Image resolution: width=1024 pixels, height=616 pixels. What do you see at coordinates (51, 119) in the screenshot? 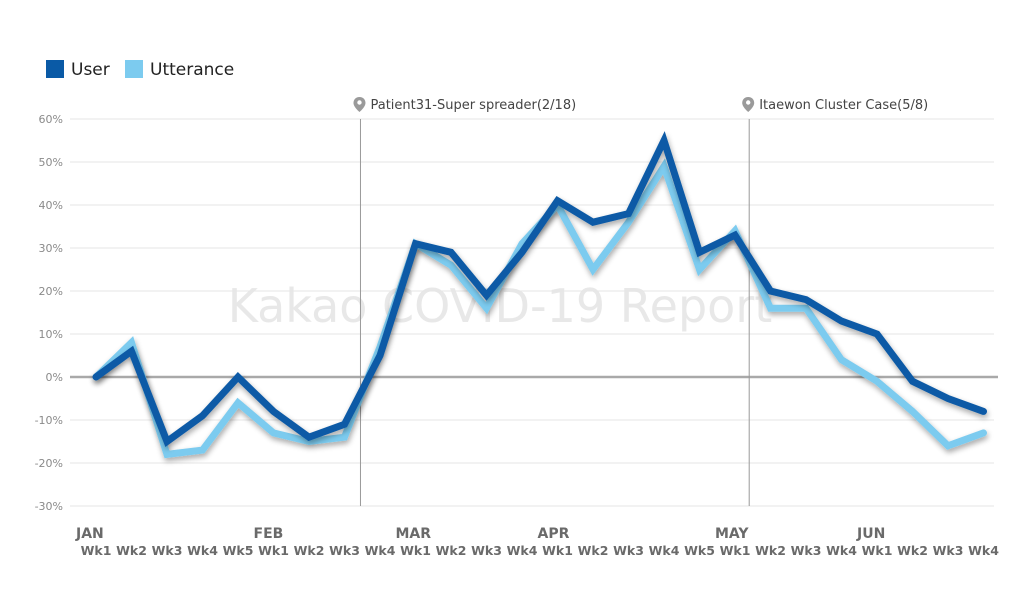
I see `y-tick-label: 60%` at bounding box center [51, 119].